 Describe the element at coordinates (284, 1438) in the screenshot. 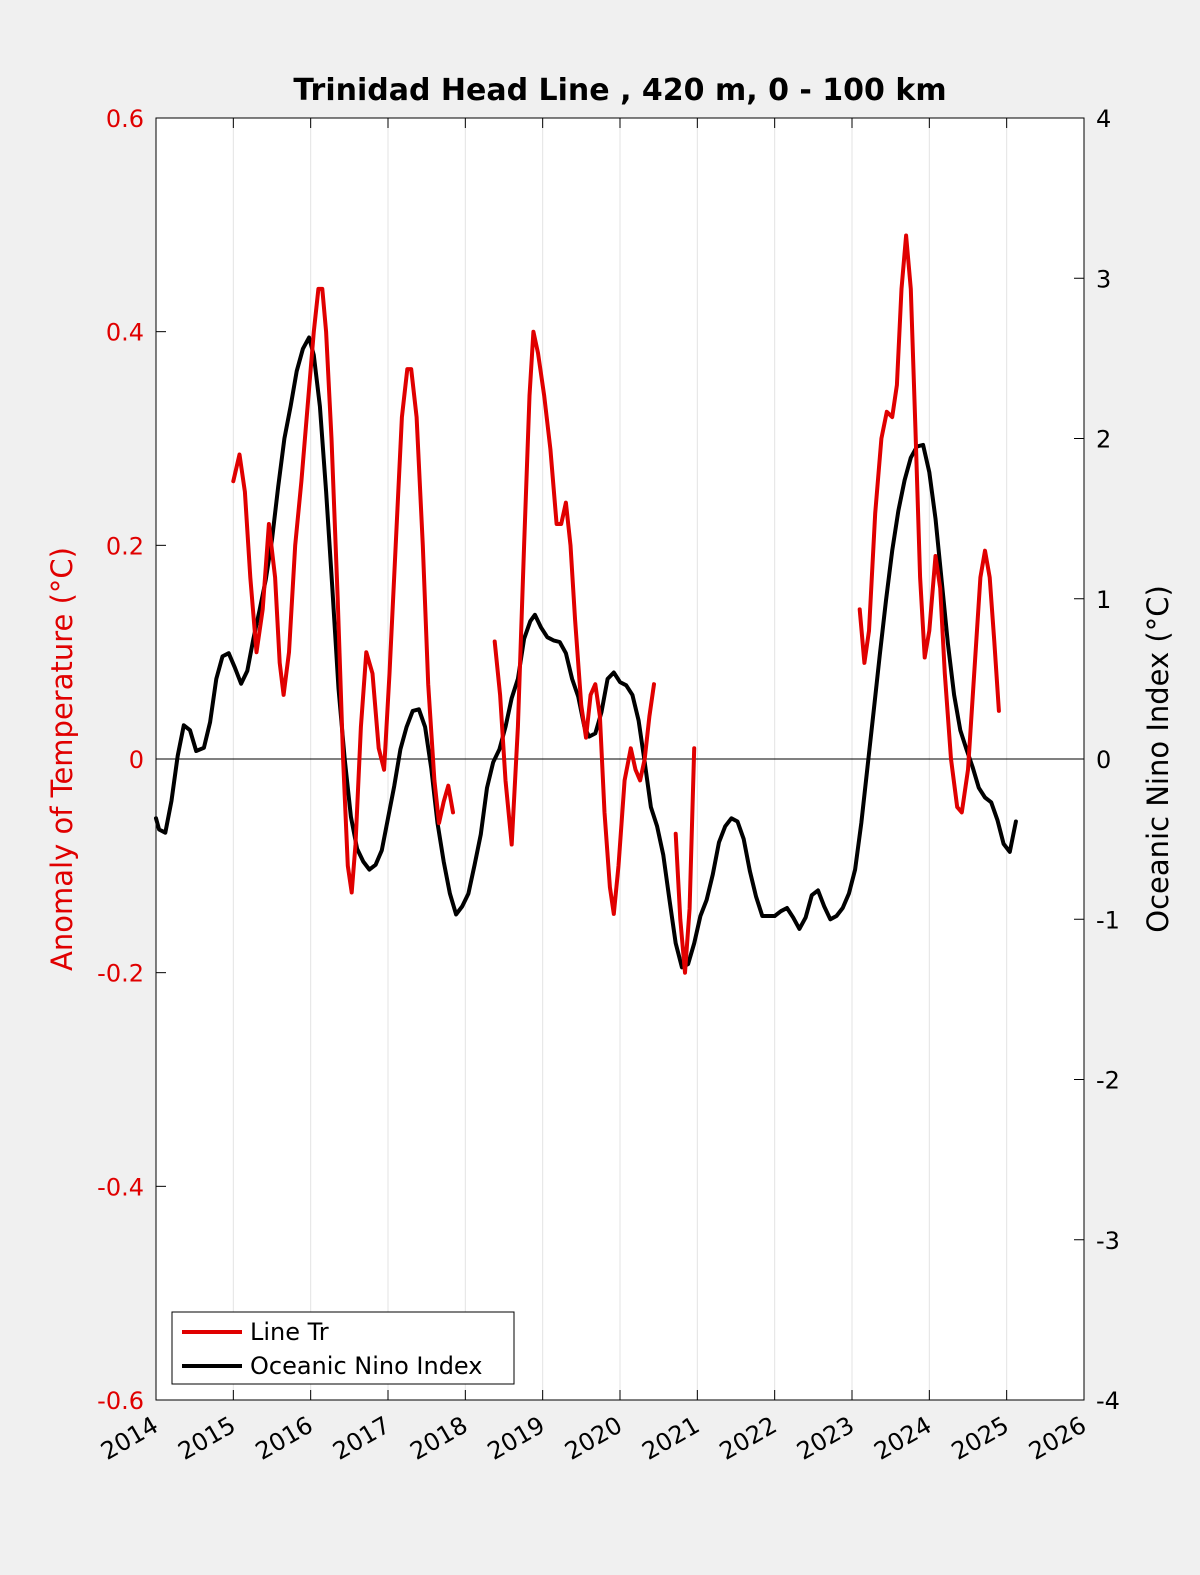

I see `x-tick-label: 2016` at that location.